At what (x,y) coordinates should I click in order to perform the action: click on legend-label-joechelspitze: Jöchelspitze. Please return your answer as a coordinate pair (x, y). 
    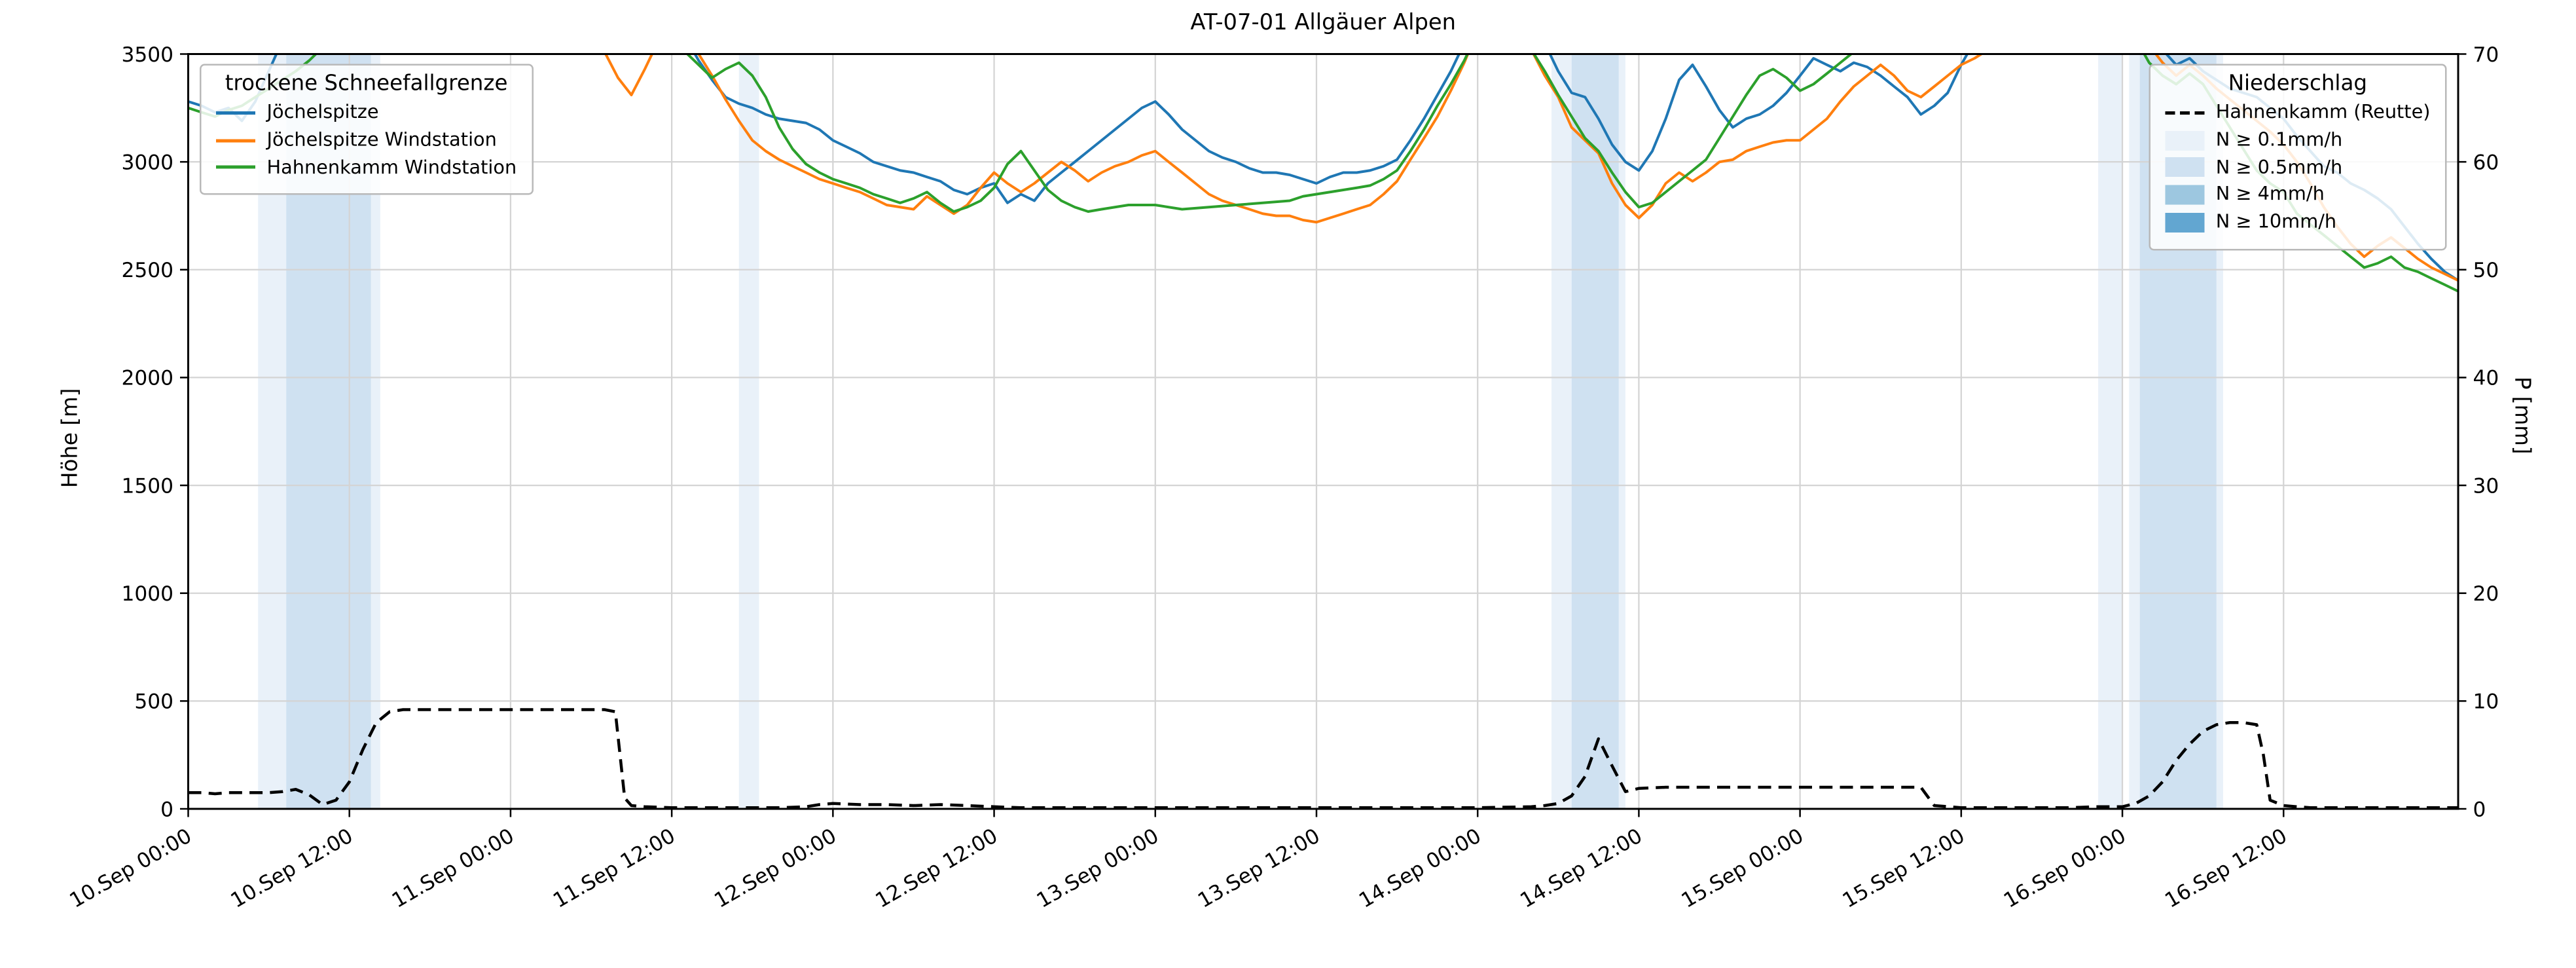
    Looking at the image, I should click on (322, 111).